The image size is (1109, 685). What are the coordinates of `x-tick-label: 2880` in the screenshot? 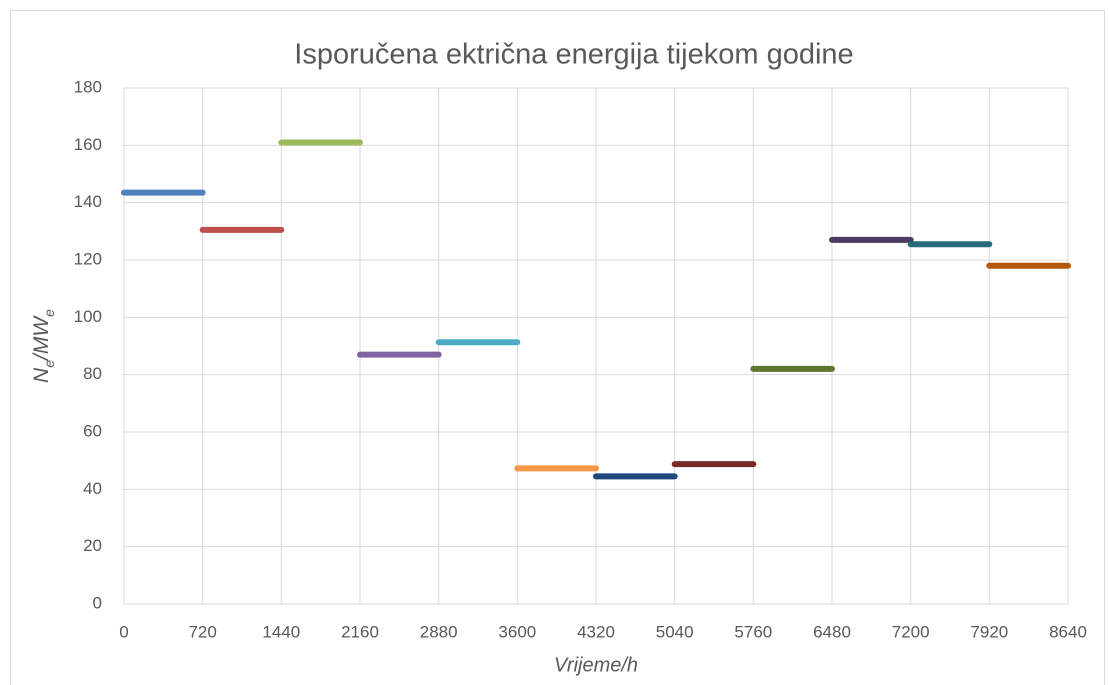 It's located at (439, 631).